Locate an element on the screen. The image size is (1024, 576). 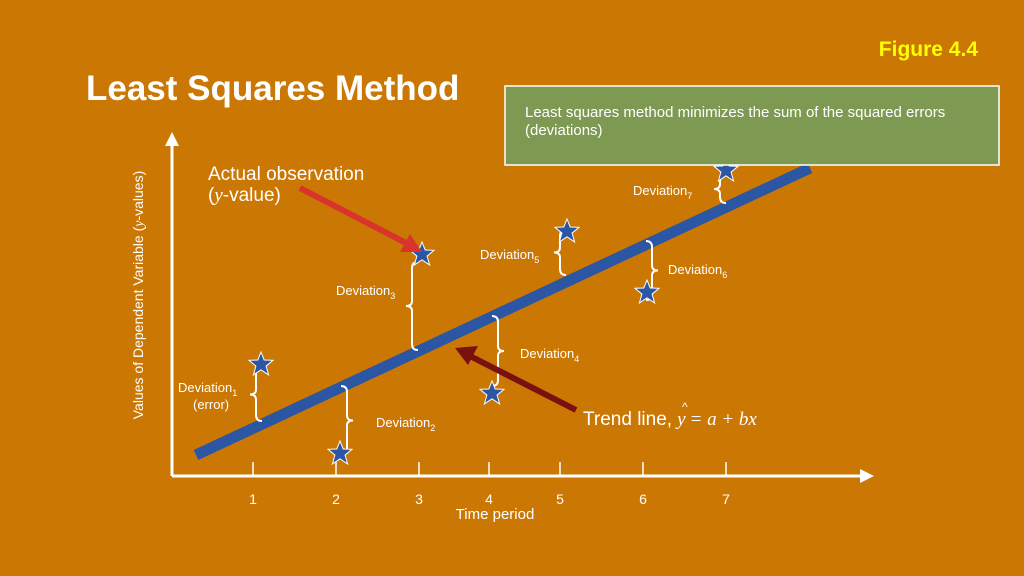
x-axis-label: Time period is located at coordinates (495, 514).